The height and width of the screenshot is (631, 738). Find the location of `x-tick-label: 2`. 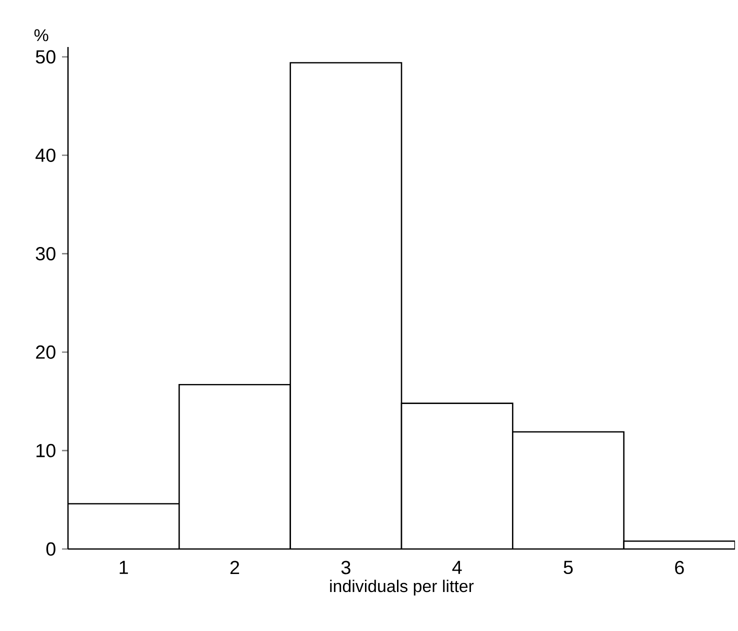

x-tick-label: 2 is located at coordinates (235, 567).